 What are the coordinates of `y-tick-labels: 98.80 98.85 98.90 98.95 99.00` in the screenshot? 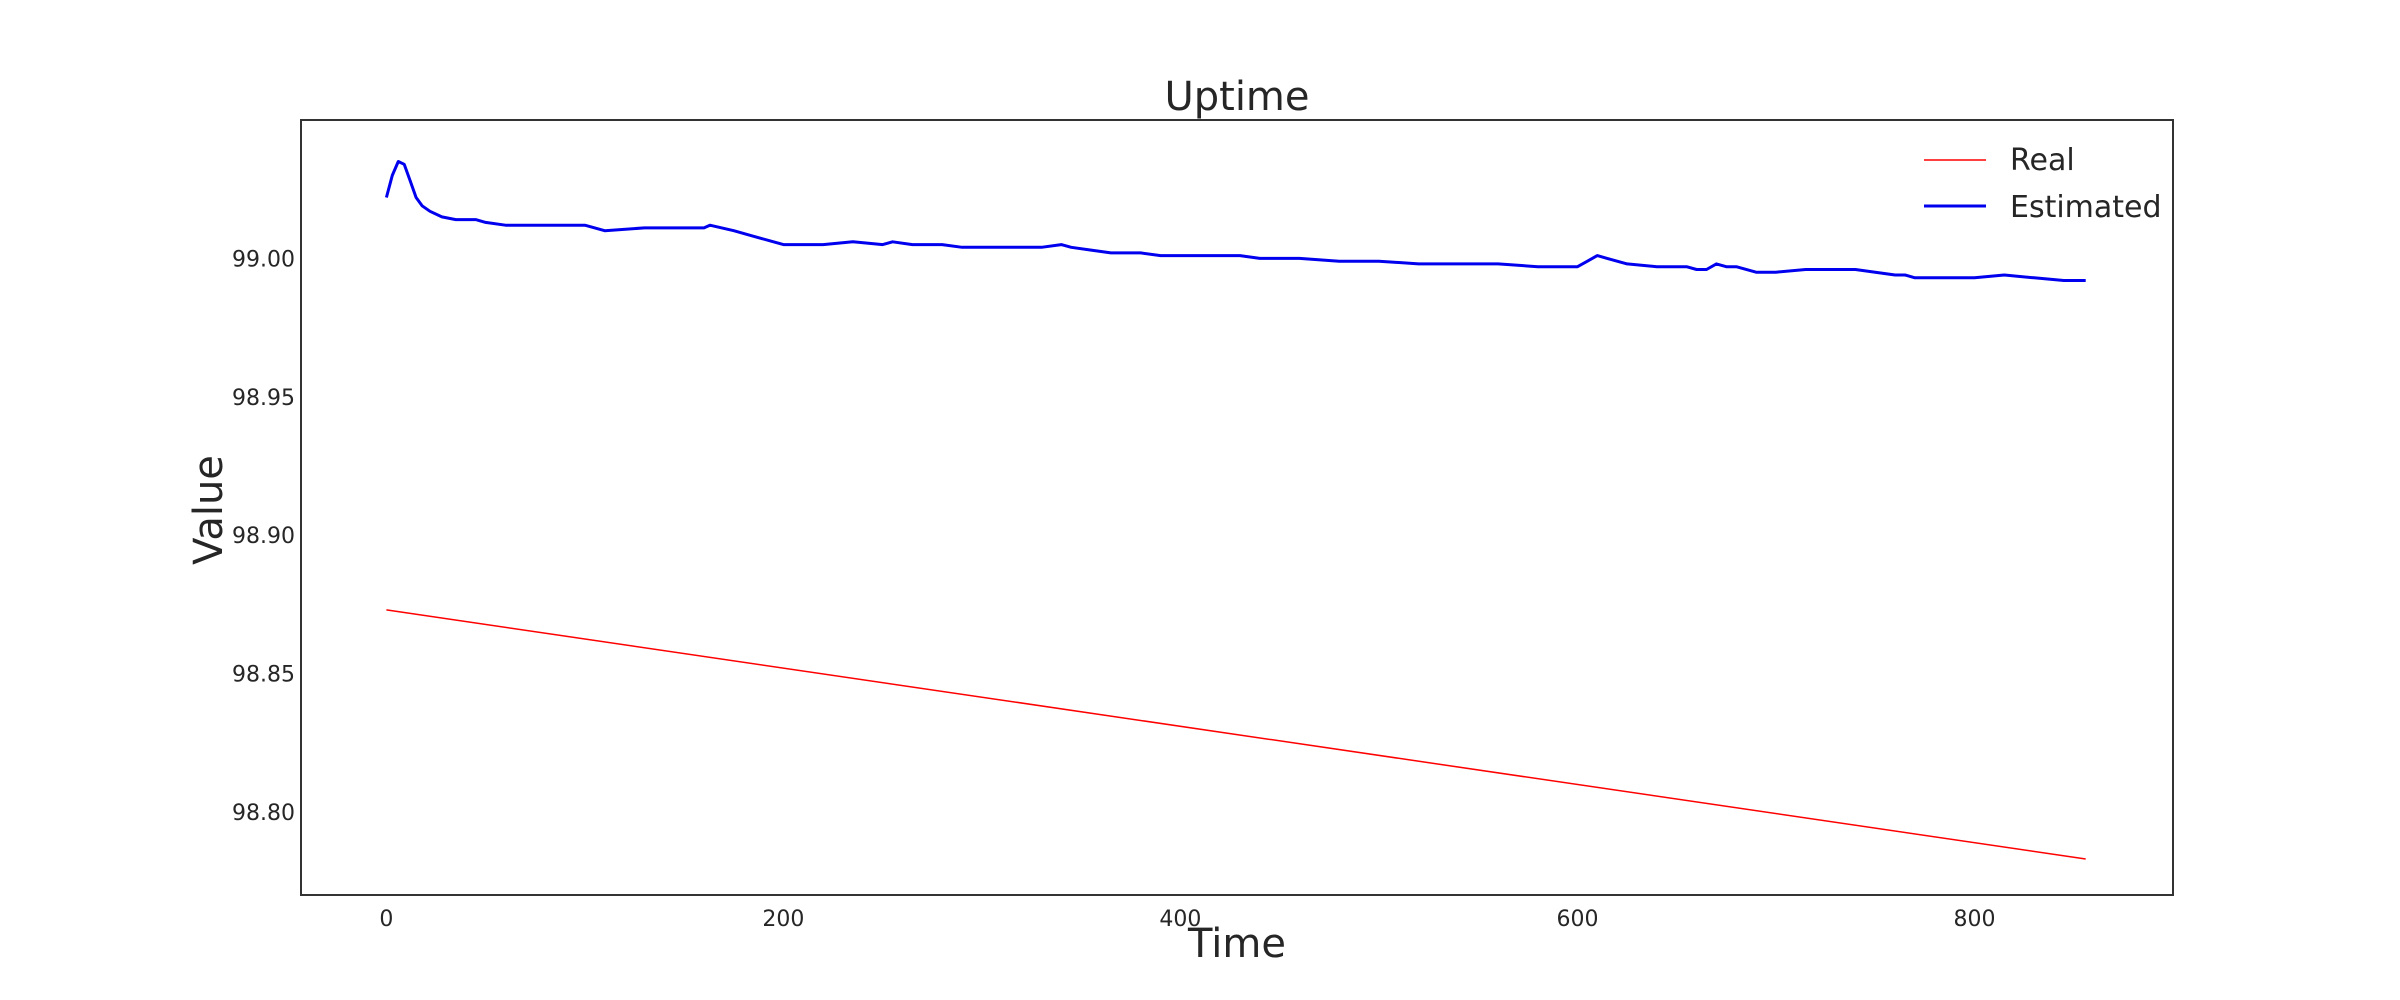 It's located at (263, 536).